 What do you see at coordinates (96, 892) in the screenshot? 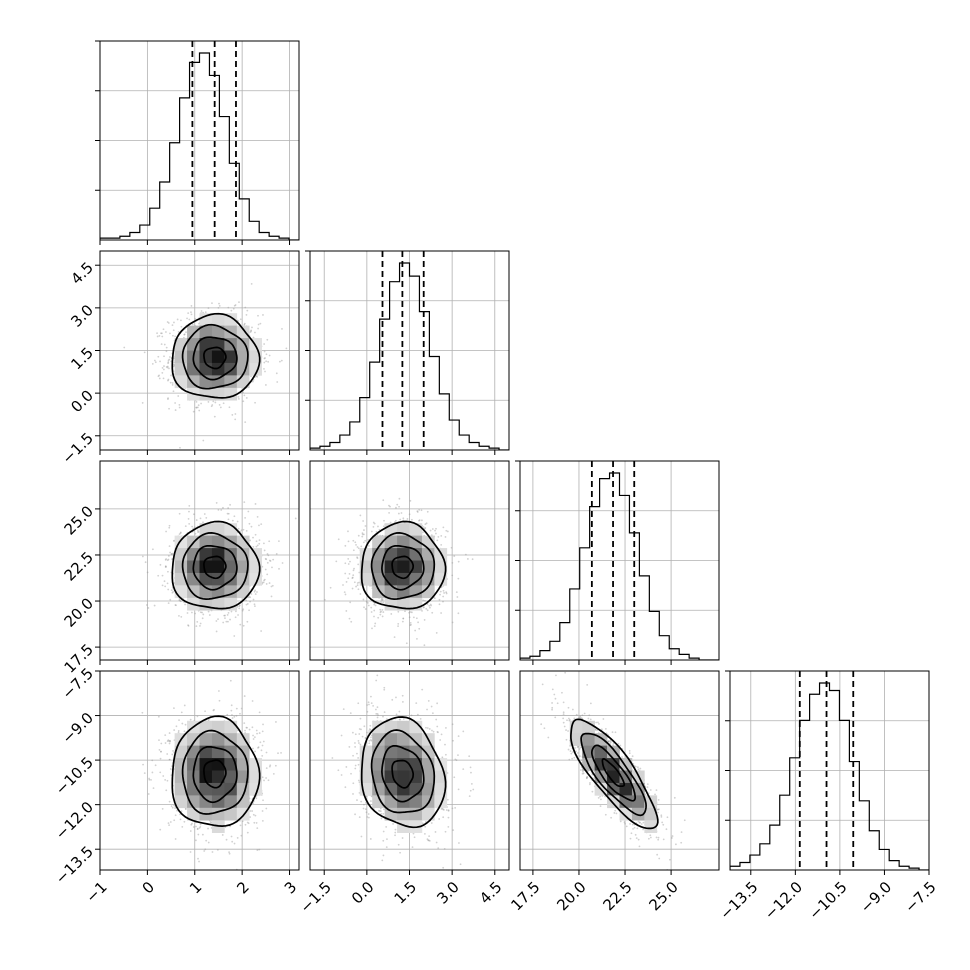
I see `x-tick-label: −1` at bounding box center [96, 892].